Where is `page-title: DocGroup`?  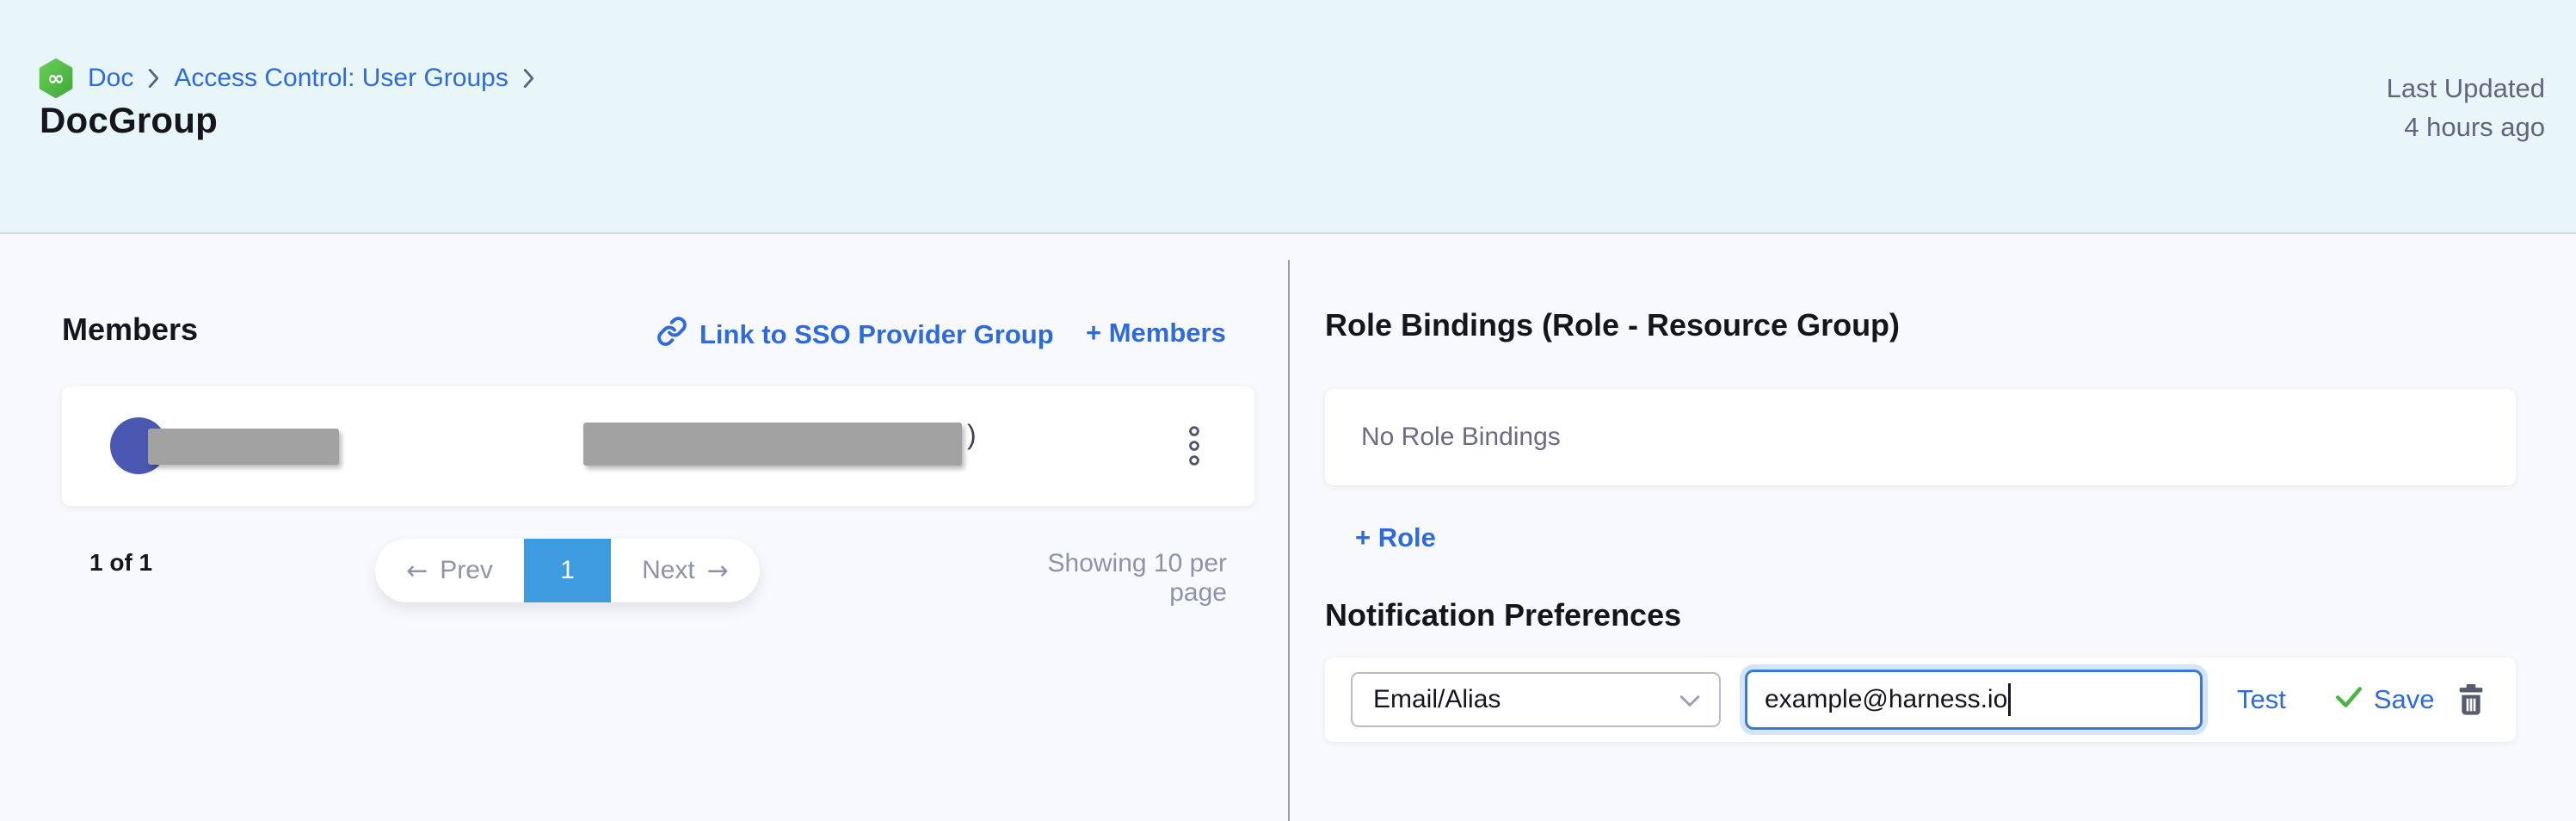 page-title: DocGroup is located at coordinates (129, 120).